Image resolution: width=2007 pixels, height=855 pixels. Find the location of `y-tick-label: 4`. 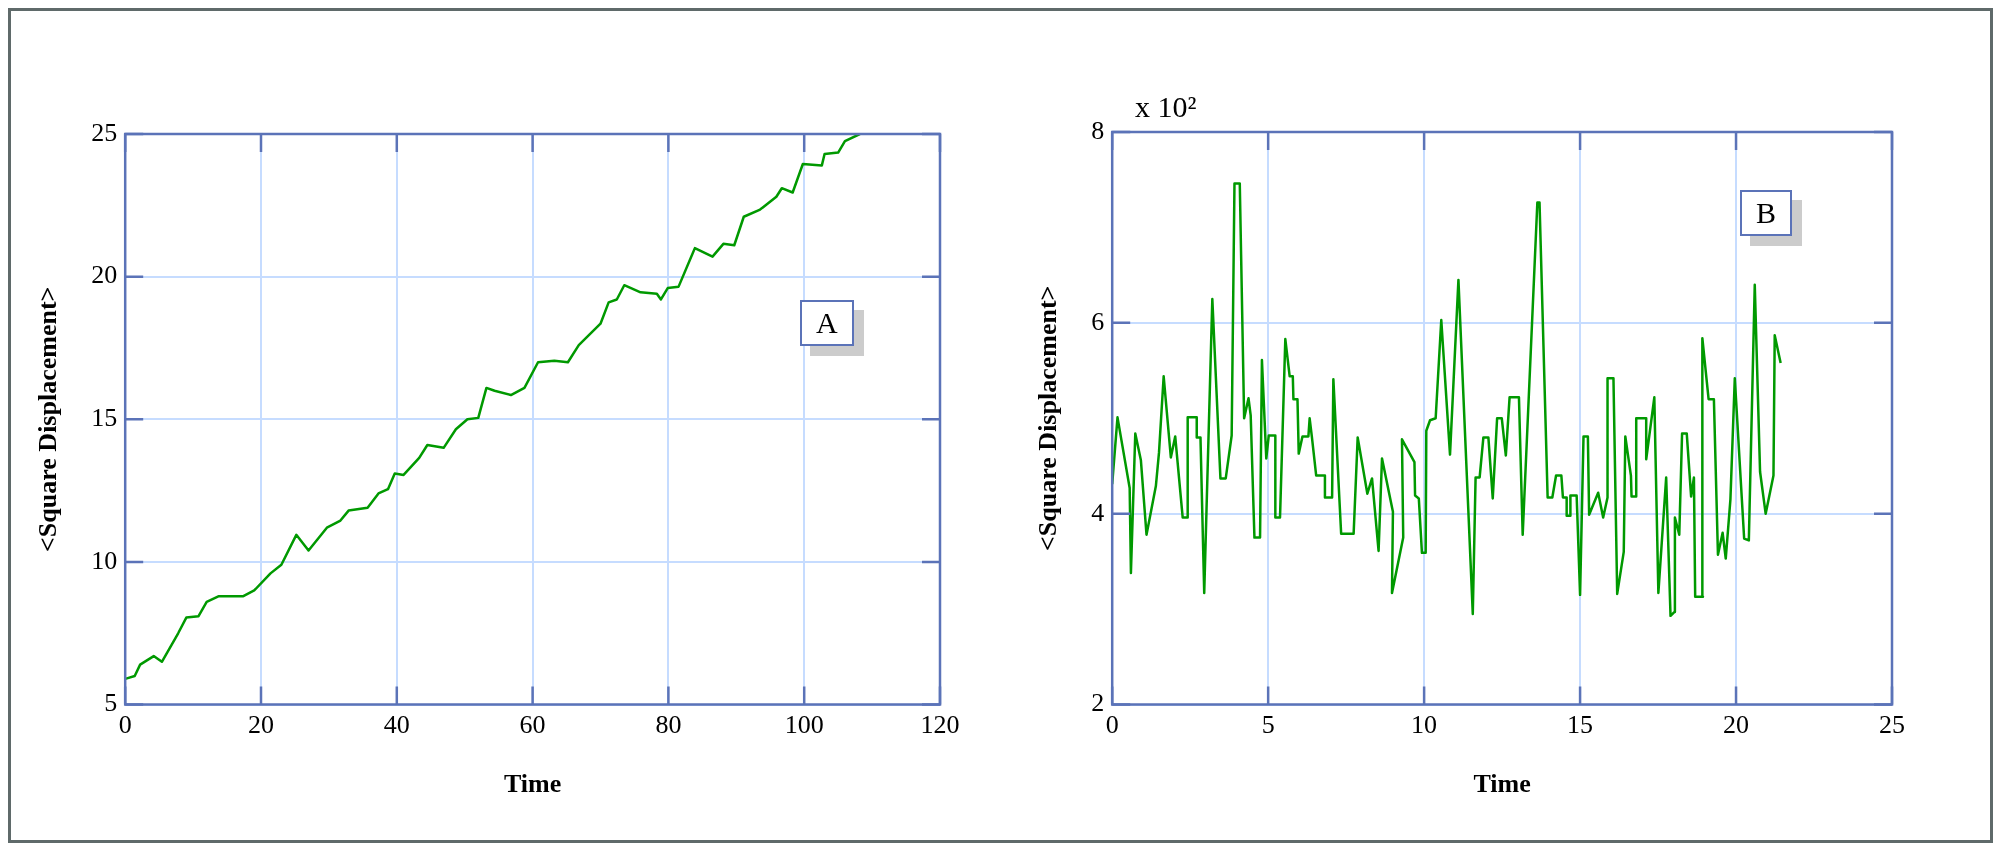

y-tick-label: 4 is located at coordinates (1098, 512).